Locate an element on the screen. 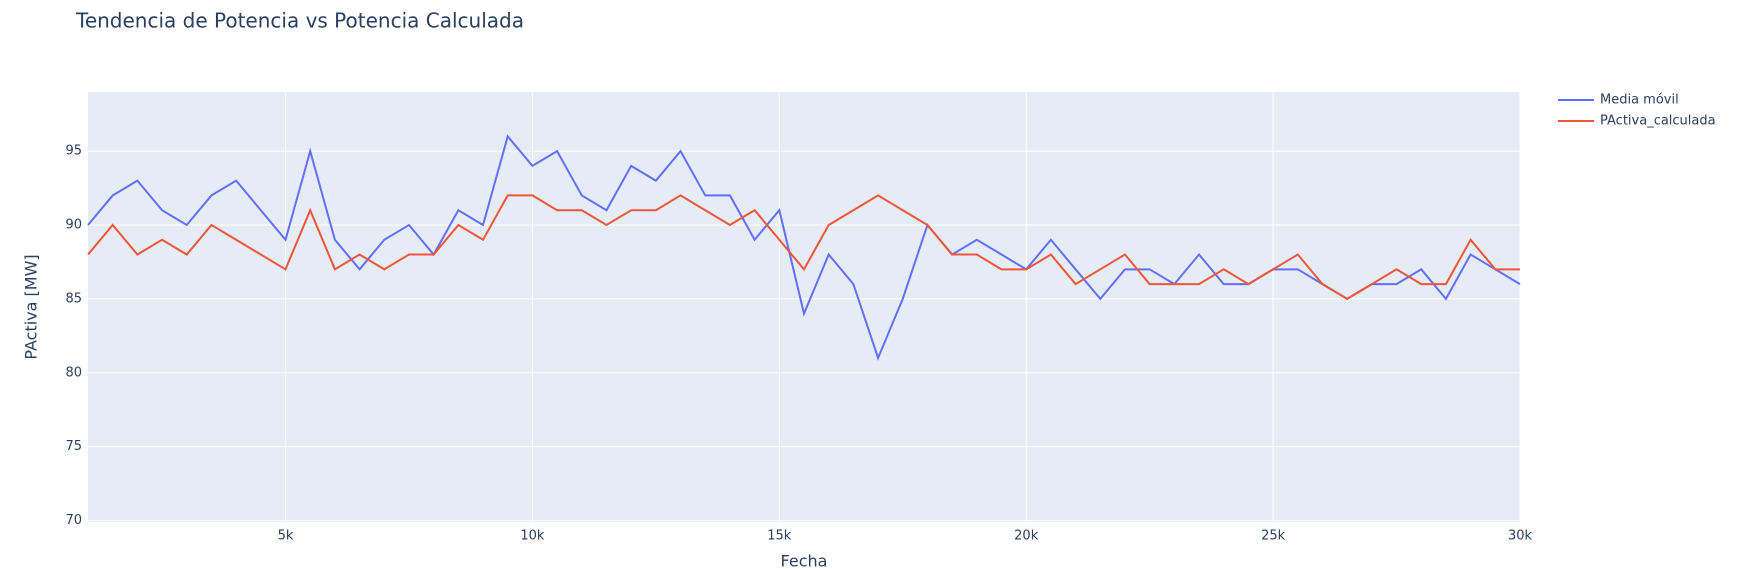 This screenshot has width=1739, height=569. legend-label: PActiva_calculada is located at coordinates (1658, 121).